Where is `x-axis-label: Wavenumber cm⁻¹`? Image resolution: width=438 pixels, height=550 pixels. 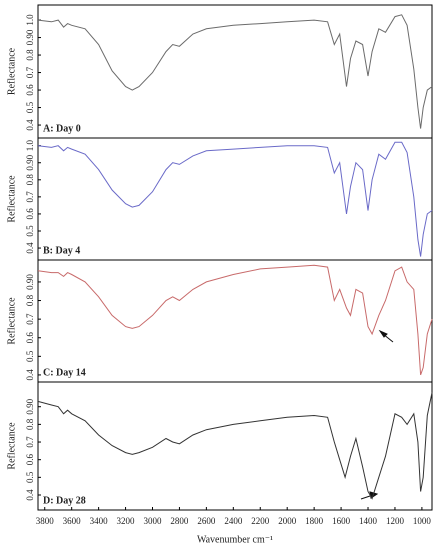
x-axis-label: Wavenumber cm⁻¹ is located at coordinates (235, 539).